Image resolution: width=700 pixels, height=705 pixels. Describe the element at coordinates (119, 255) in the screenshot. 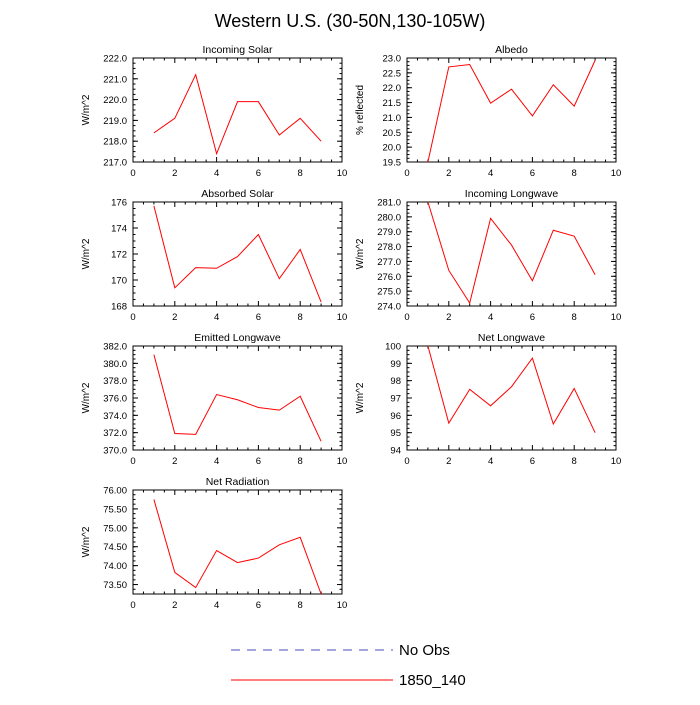

I see `y-tick-label: 172` at that location.